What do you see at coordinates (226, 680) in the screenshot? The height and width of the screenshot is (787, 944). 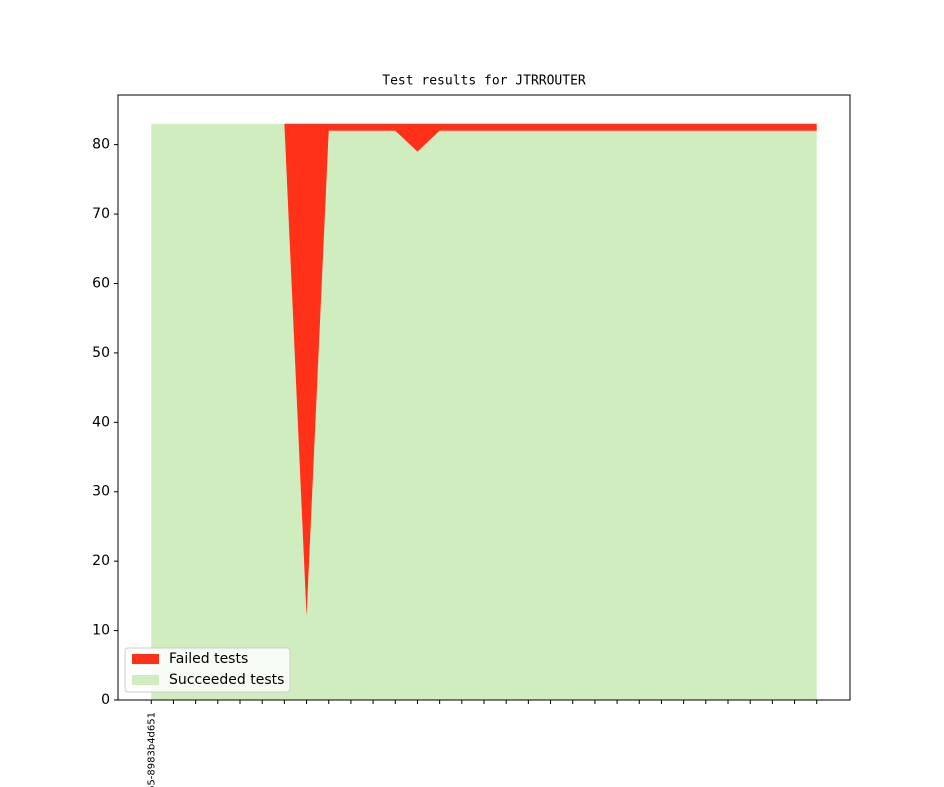 I see `legend-label: Succeeded tests` at bounding box center [226, 680].